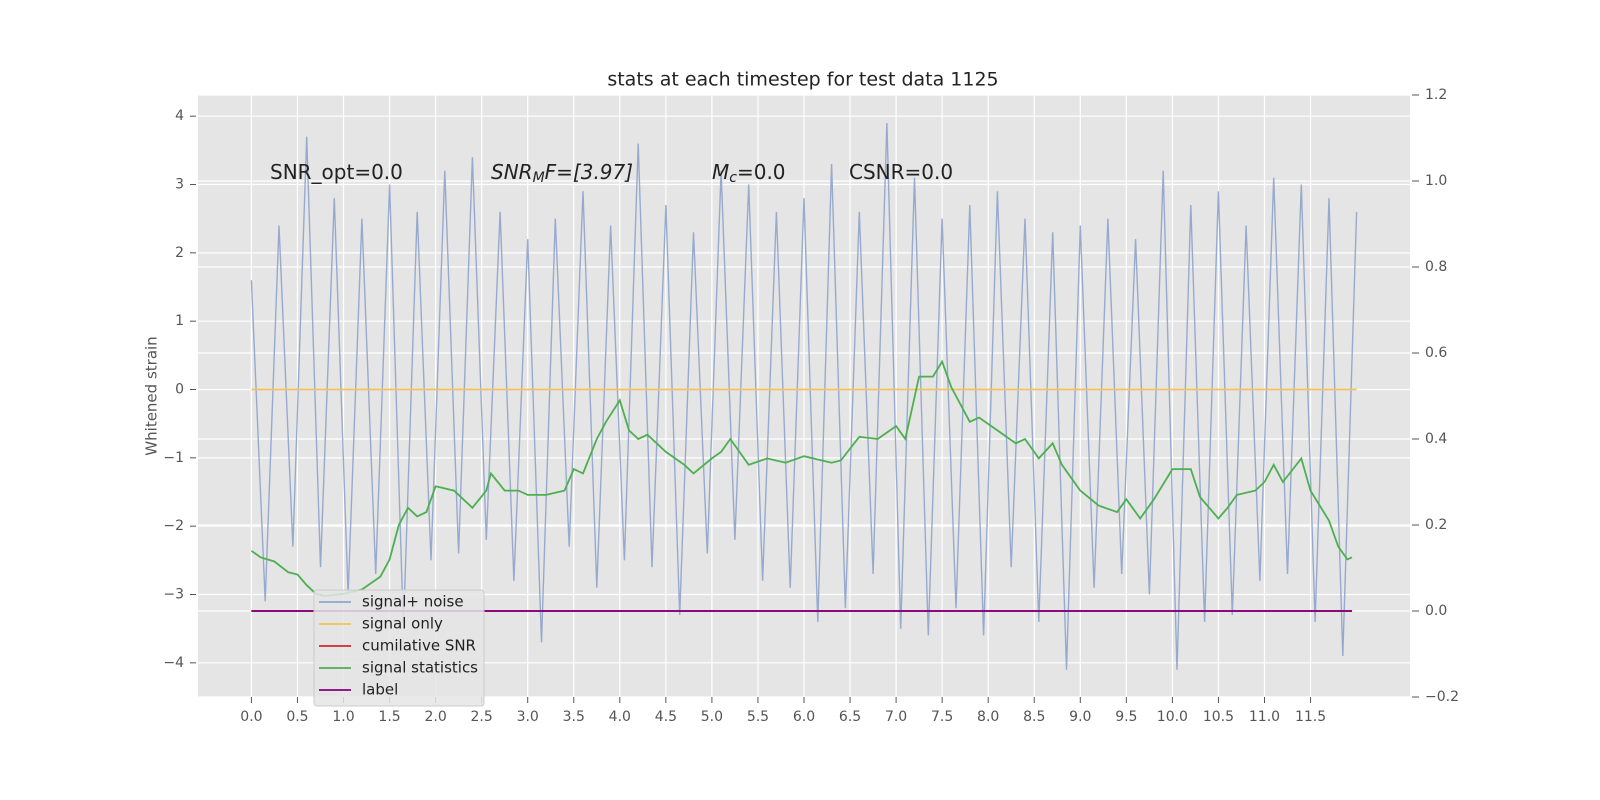 The height and width of the screenshot is (800, 1600). I want to click on legend-label: label, so click(380, 690).